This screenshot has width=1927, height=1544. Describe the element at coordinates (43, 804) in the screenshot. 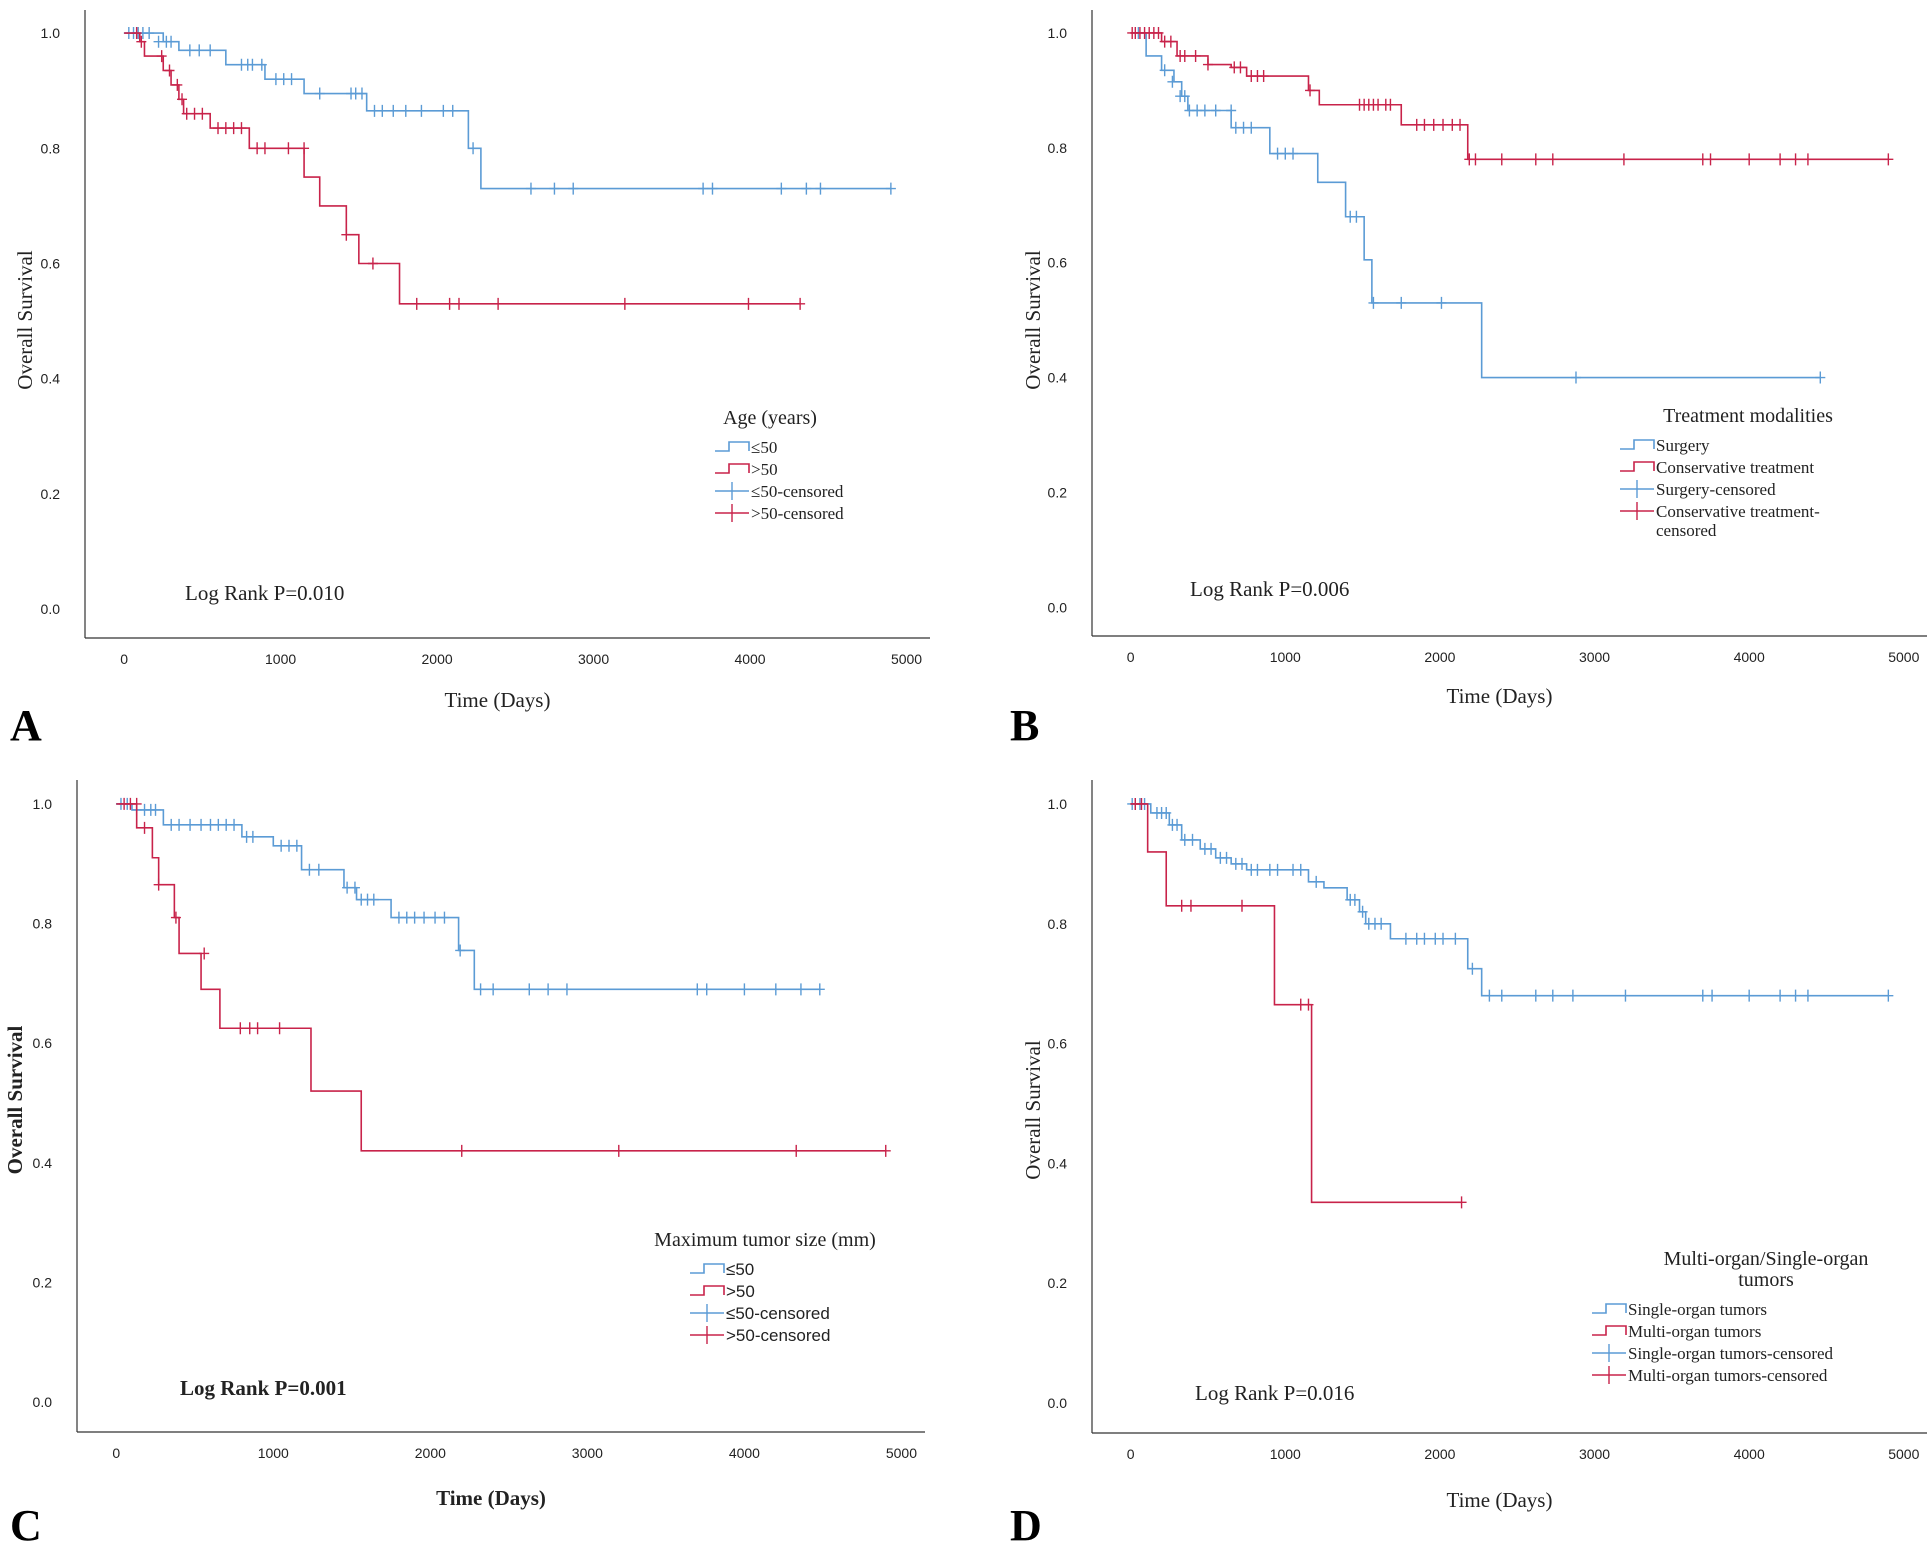

I see `y-tick-label: 1.0` at that location.